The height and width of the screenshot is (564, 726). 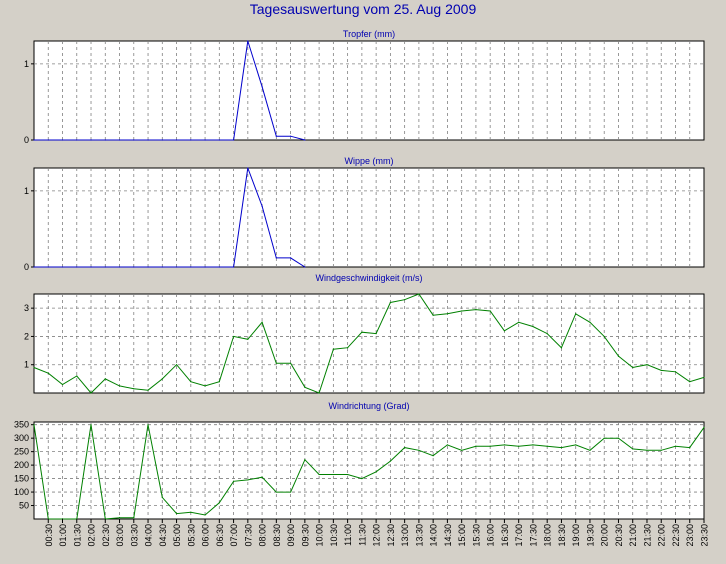 What do you see at coordinates (369, 161) in the screenshot?
I see `panel-title: Wippe (mm)` at bounding box center [369, 161].